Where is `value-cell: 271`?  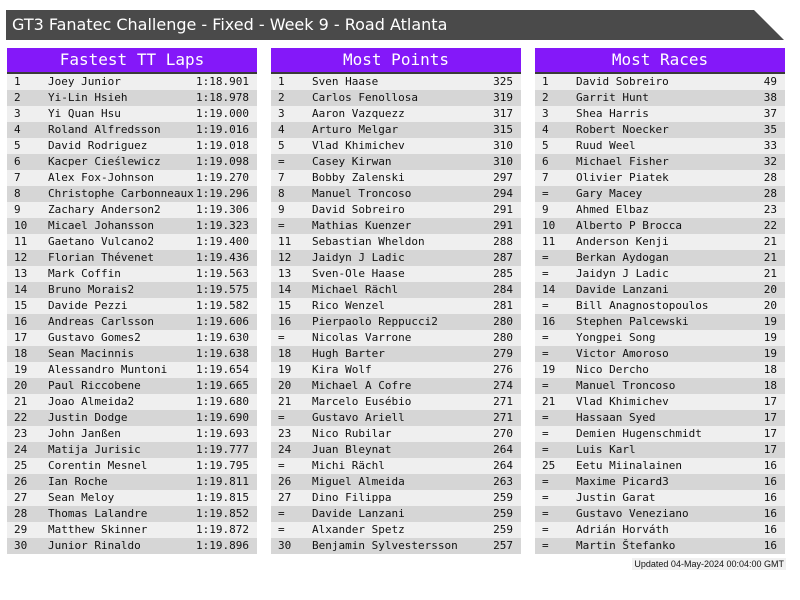 value-cell: 271 is located at coordinates (503, 401).